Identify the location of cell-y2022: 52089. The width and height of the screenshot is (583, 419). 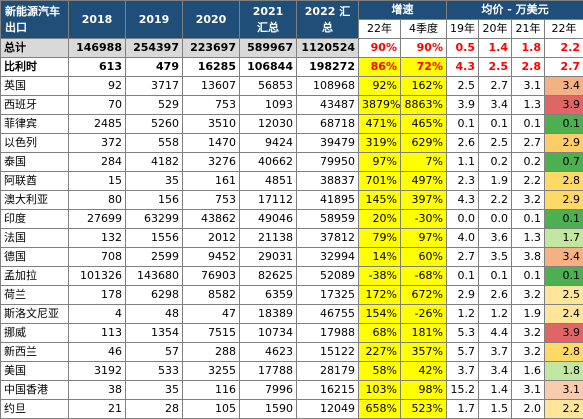
(328, 276).